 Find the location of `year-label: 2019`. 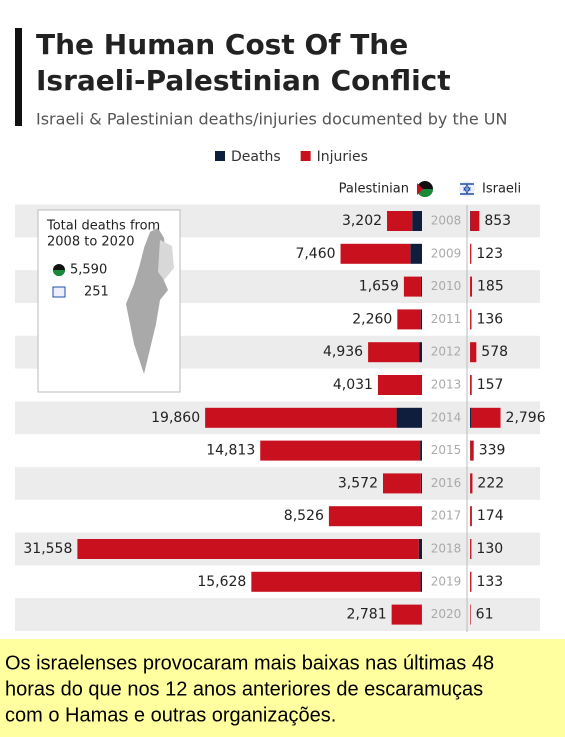

year-label: 2019 is located at coordinates (446, 581).